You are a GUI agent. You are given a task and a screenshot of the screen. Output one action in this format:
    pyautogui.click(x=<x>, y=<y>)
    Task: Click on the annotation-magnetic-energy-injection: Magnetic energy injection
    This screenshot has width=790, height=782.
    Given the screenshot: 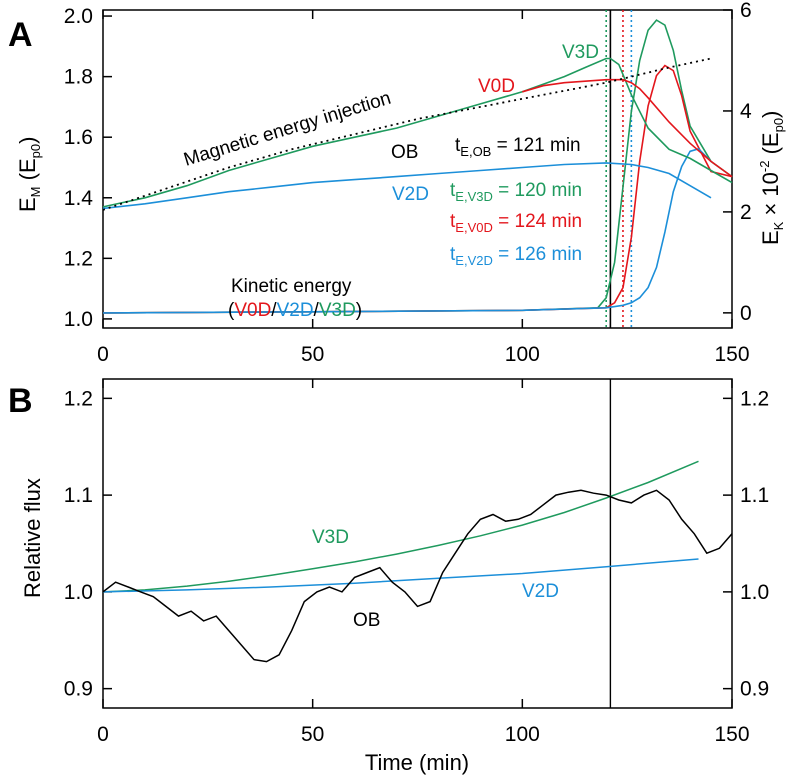 What is the action you would take?
    pyautogui.click(x=287, y=129)
    